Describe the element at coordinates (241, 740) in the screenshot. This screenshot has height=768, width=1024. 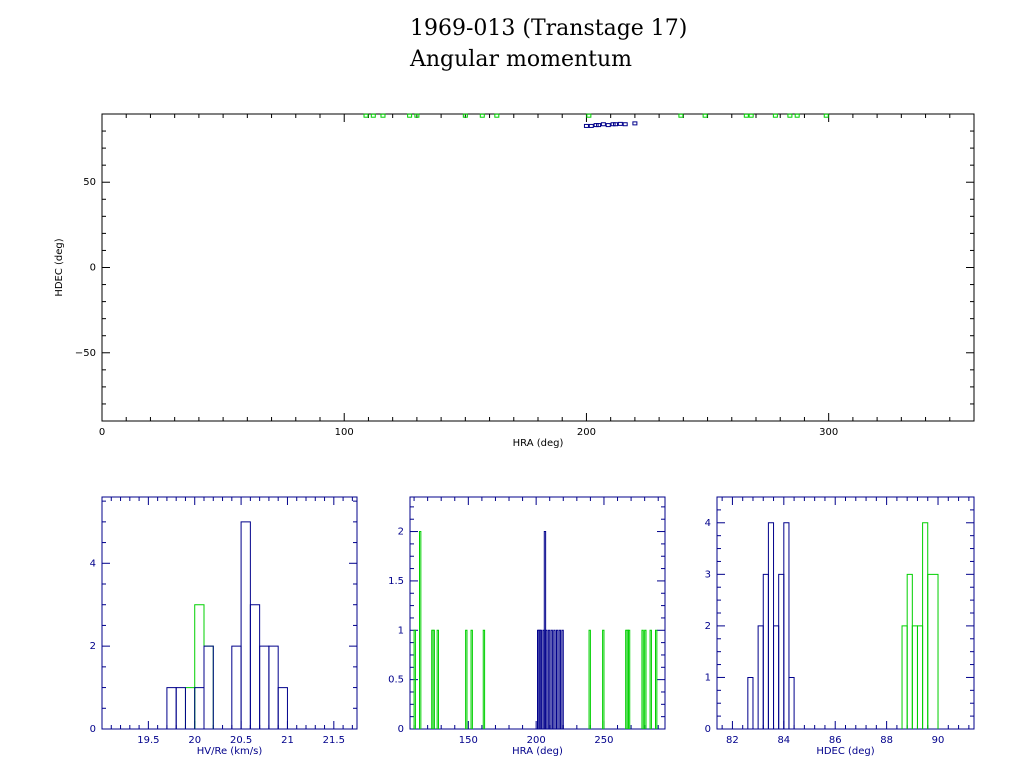
I see `x-tick-label: 20.5` at that location.